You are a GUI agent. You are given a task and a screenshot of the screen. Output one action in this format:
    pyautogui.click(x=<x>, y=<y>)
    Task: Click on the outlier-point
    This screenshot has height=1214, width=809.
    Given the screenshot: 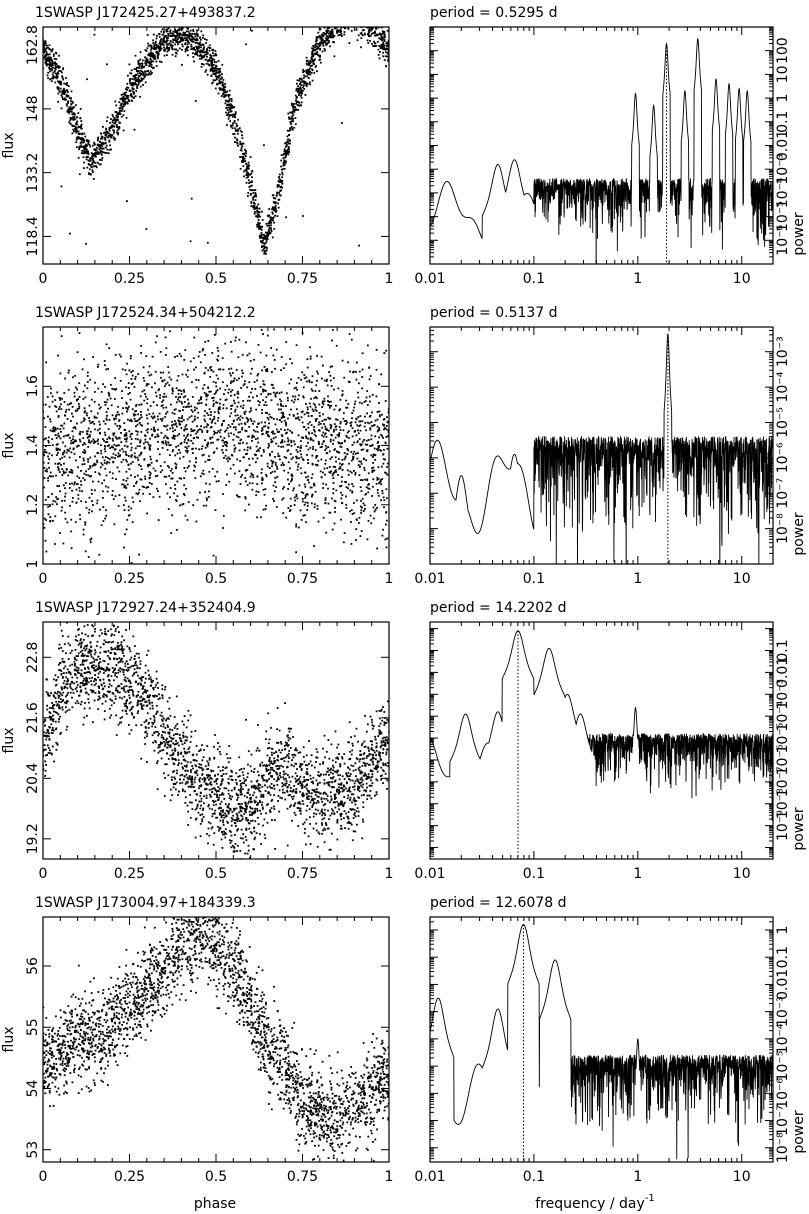 What is the action you would take?
    pyautogui.click(x=134, y=129)
    